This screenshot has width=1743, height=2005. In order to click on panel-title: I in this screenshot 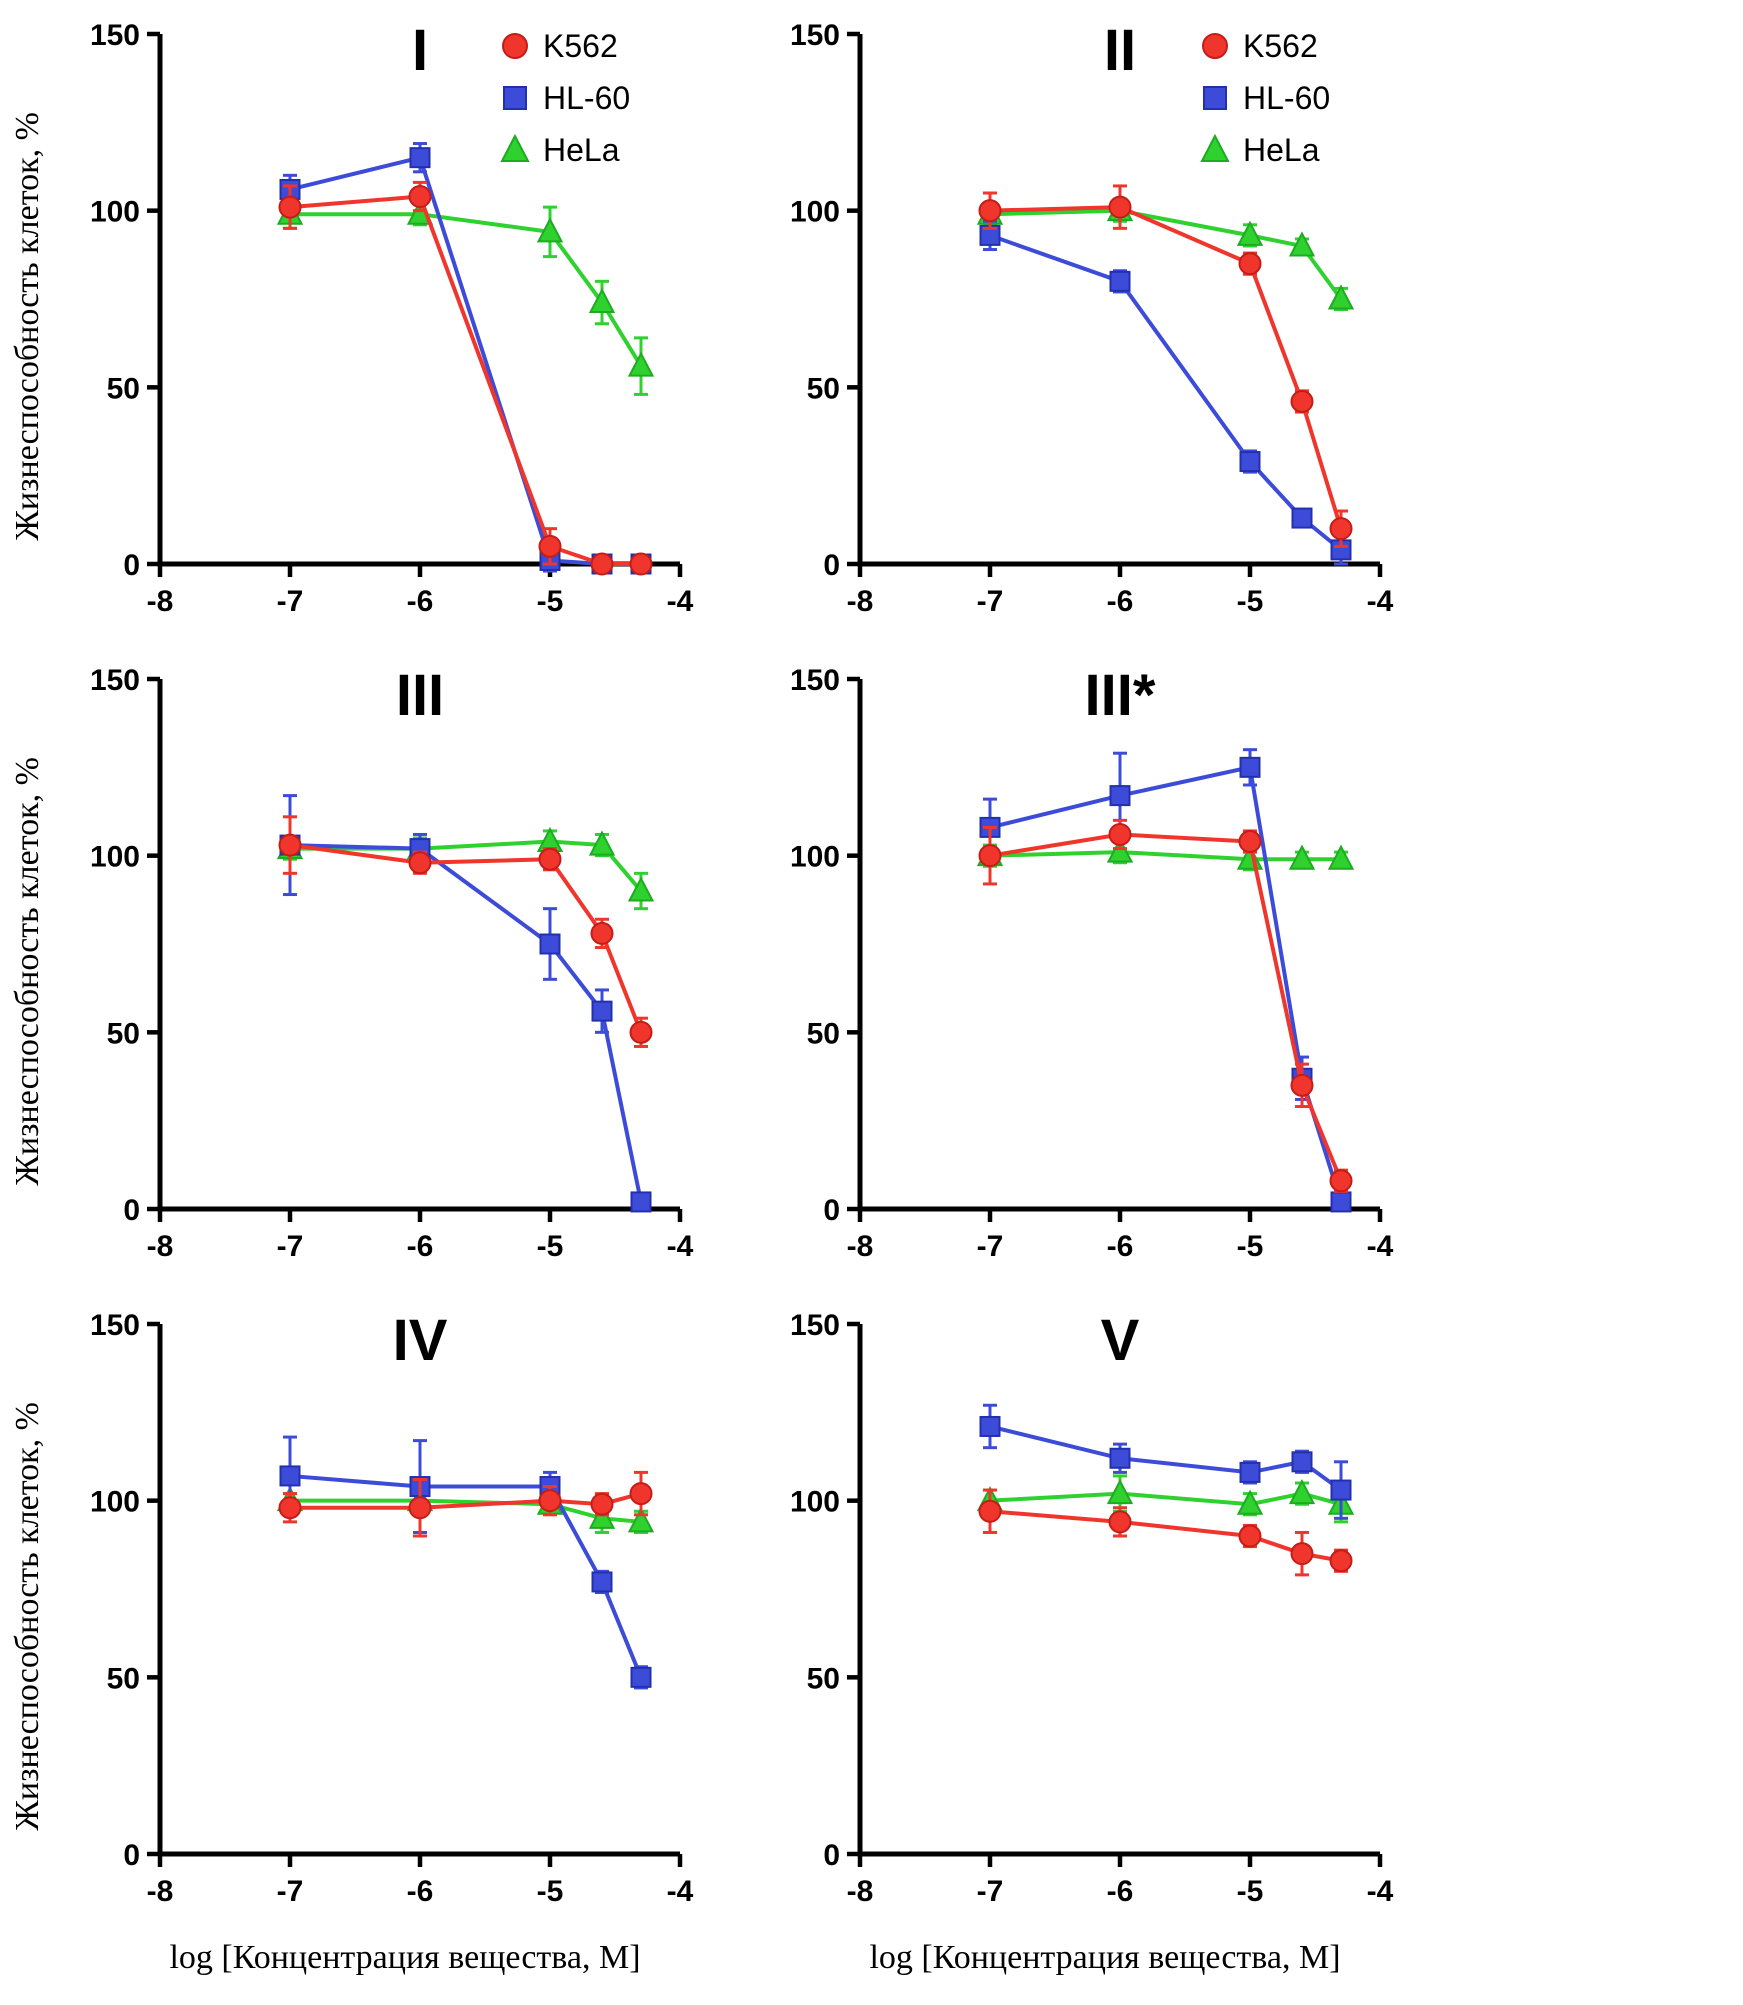, I will do `click(420, 50)`.